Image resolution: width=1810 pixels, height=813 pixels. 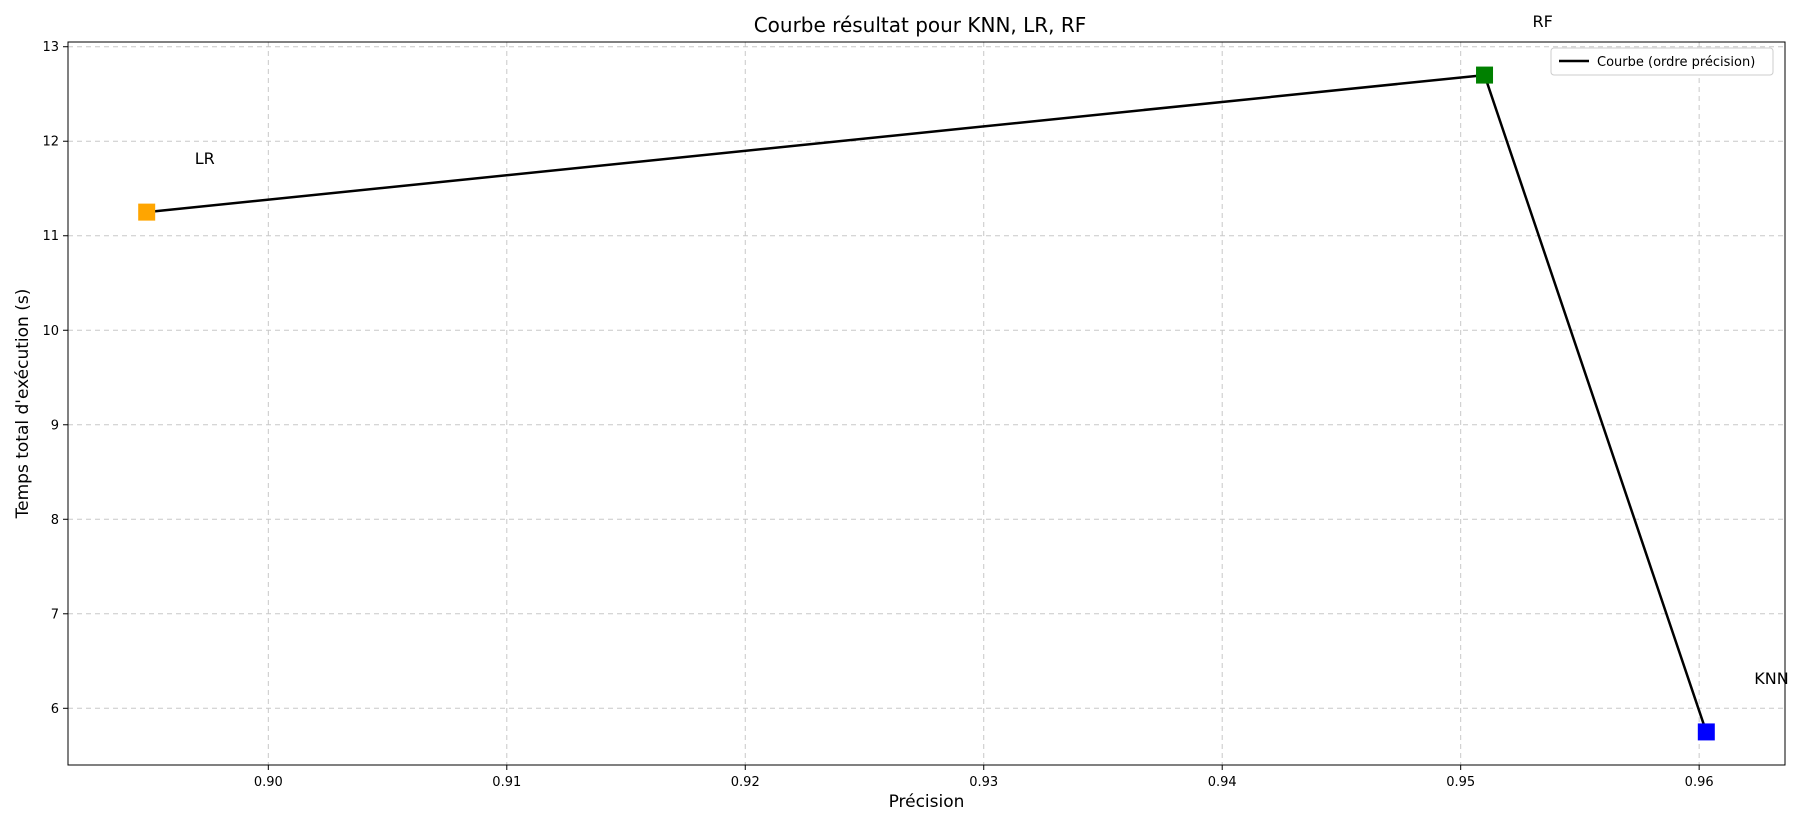 What do you see at coordinates (268, 782) in the screenshot?
I see `x-tick-label: 0.90` at bounding box center [268, 782].